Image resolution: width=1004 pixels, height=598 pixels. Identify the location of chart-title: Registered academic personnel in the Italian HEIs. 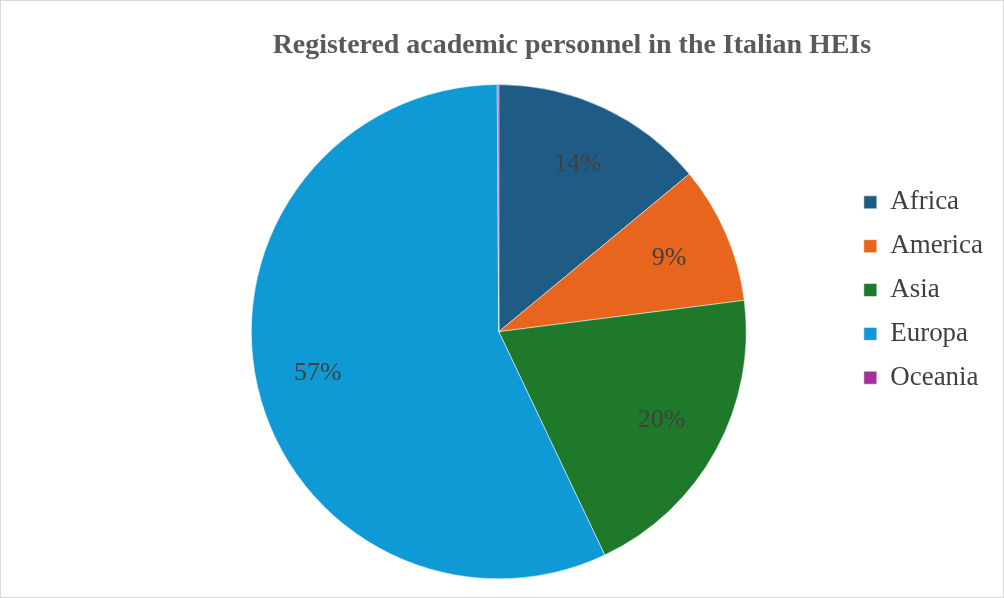
(572, 43).